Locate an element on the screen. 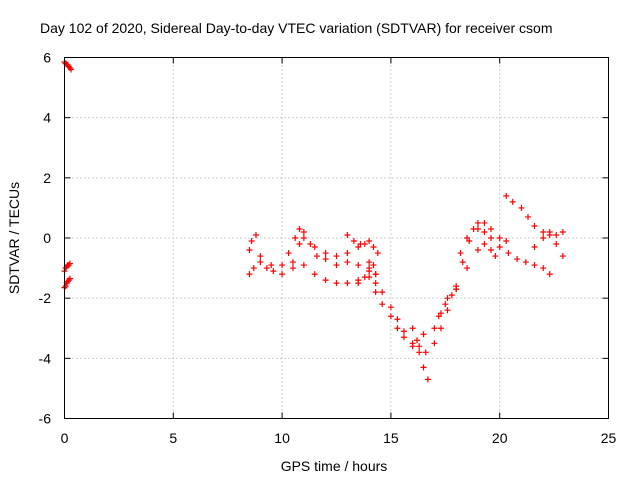  y-tick-label: -2 is located at coordinates (45, 298).